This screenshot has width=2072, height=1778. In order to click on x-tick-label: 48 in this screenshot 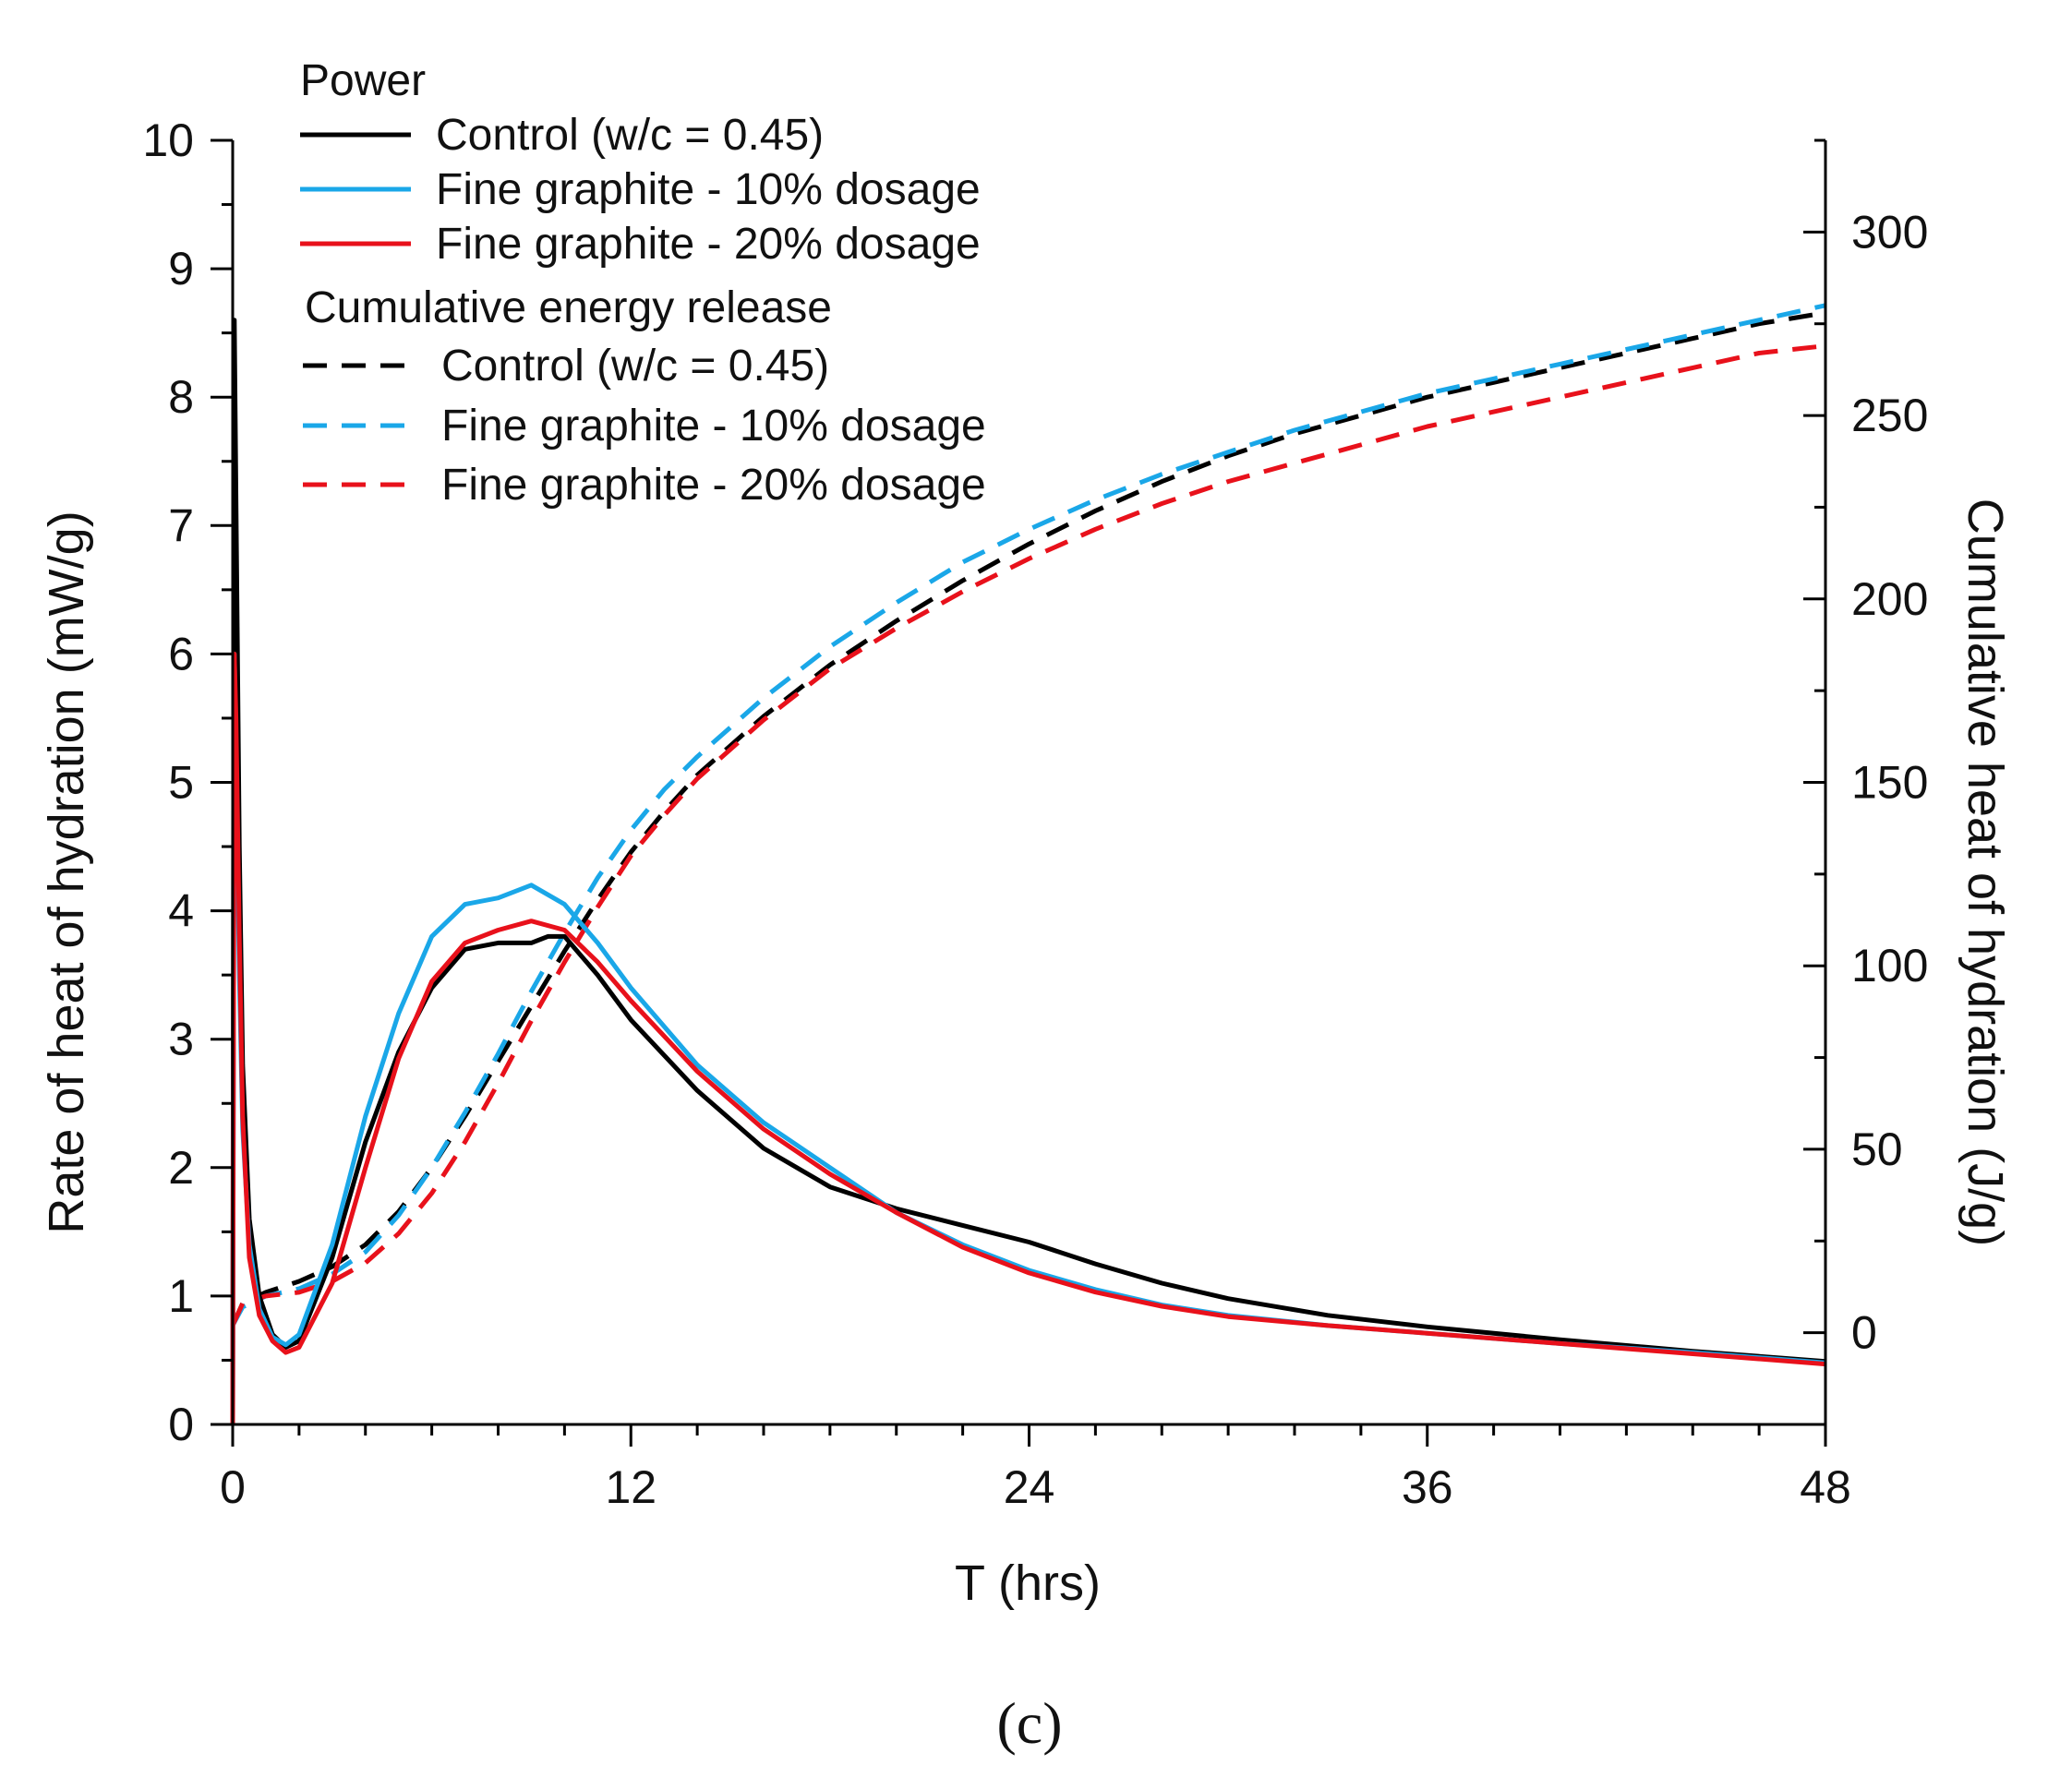, I will do `click(1825, 1487)`.